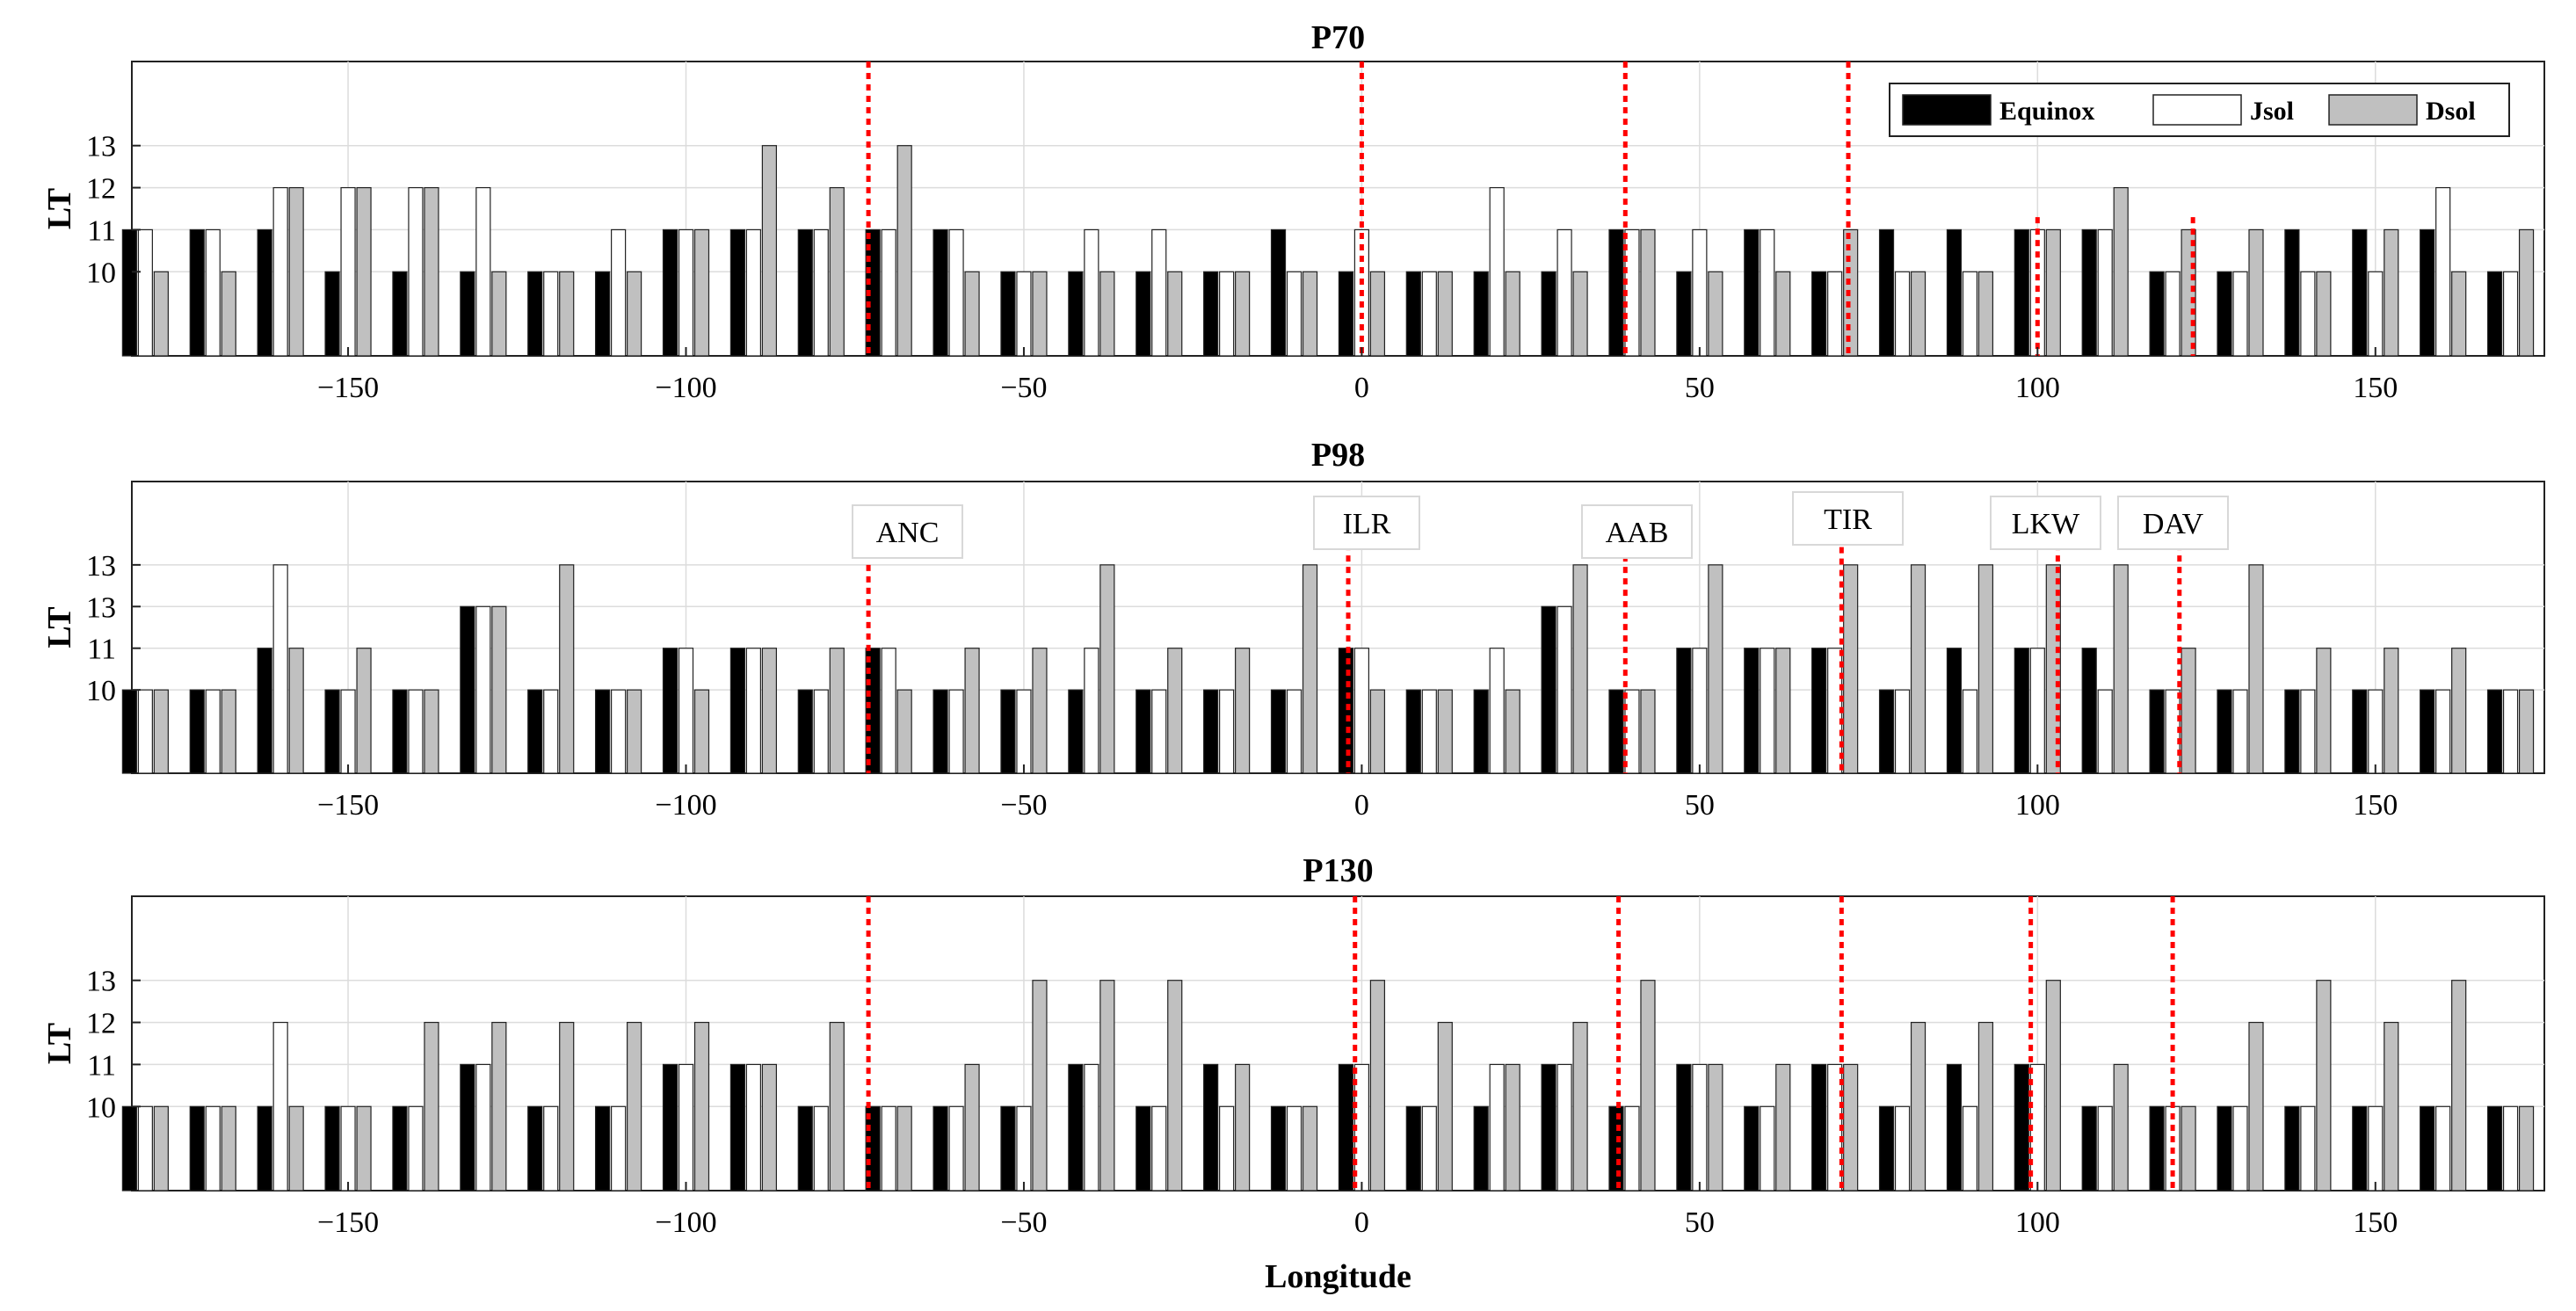 The image size is (2576, 1311). What do you see at coordinates (1637, 533) in the screenshot?
I see `station-label: AAB` at bounding box center [1637, 533].